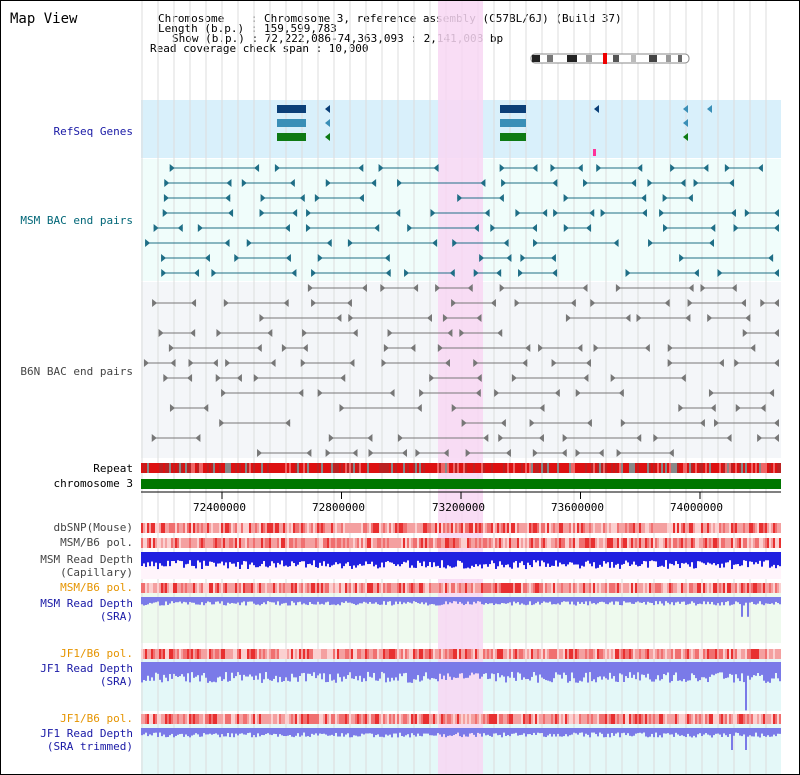  What do you see at coordinates (86, 668) in the screenshot?
I see `track-label-jf1-depth-sra: JF1 Read Depth` at bounding box center [86, 668].